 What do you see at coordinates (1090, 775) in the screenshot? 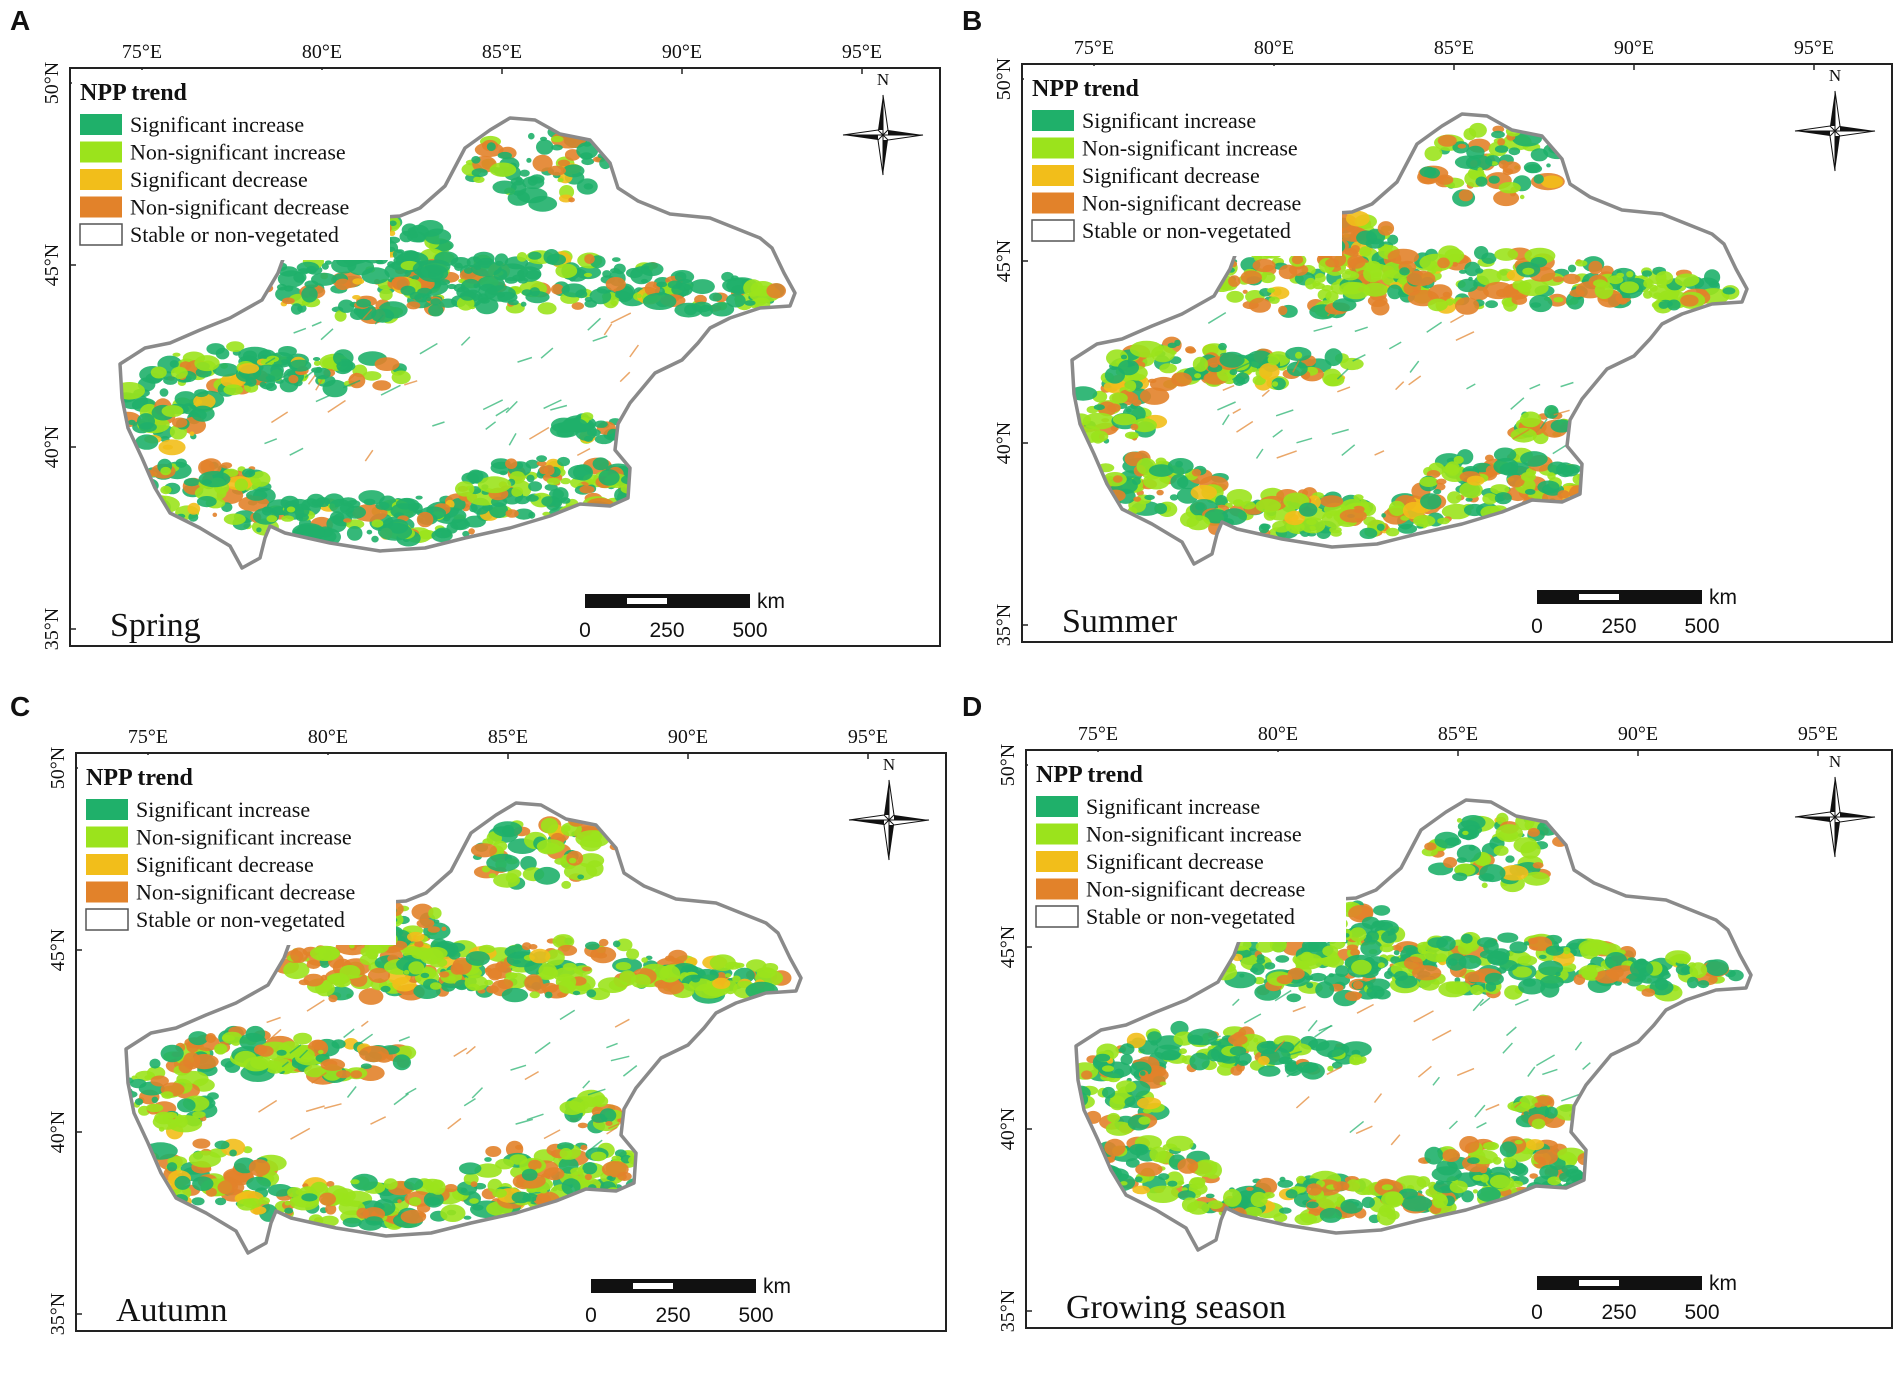
I see `legend-title: NPP trend` at bounding box center [1090, 775].